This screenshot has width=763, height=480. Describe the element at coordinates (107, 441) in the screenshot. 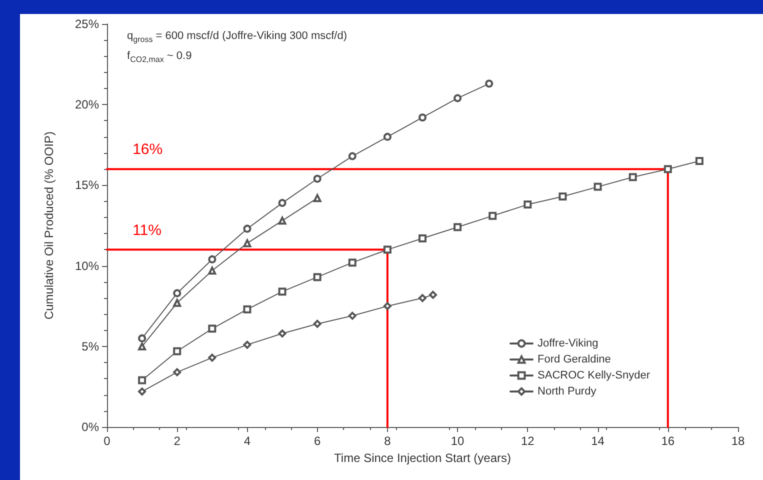

I see `x-tick-label: 0` at that location.